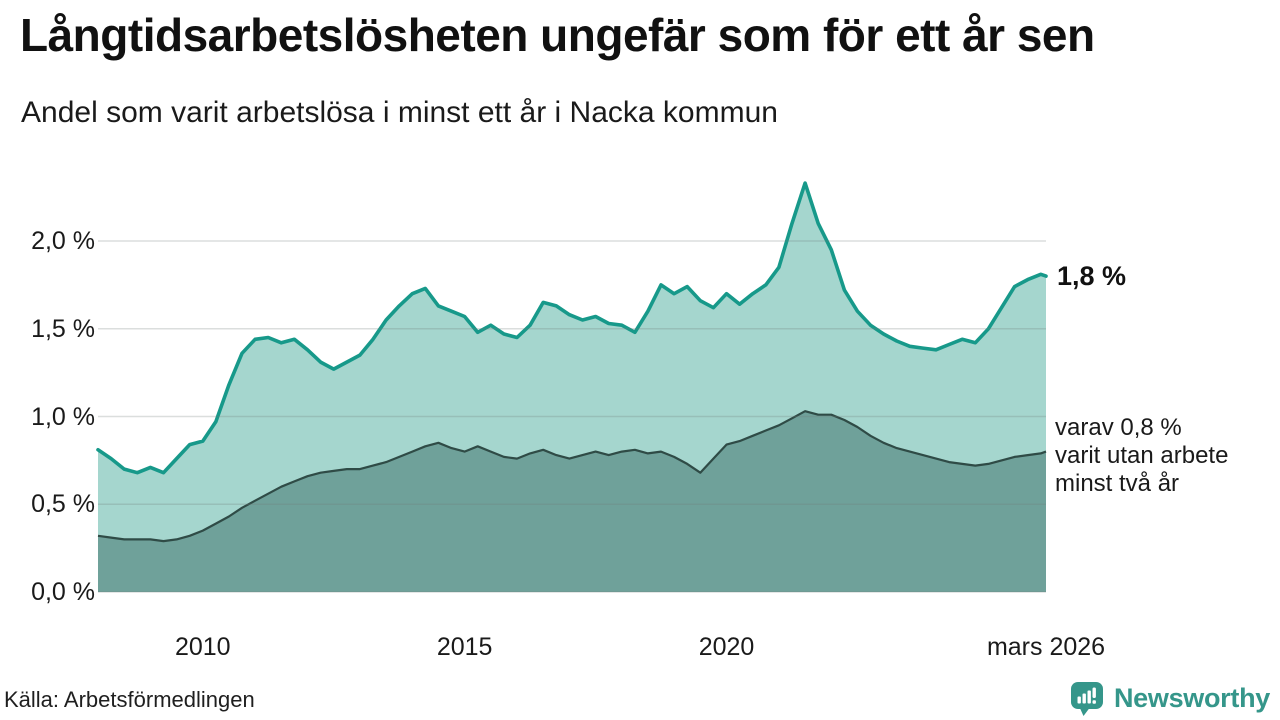 Image resolution: width=1280 pixels, height=720 pixels. I want to click on newsworthy-chart-bubble-icon, so click(1086, 699).